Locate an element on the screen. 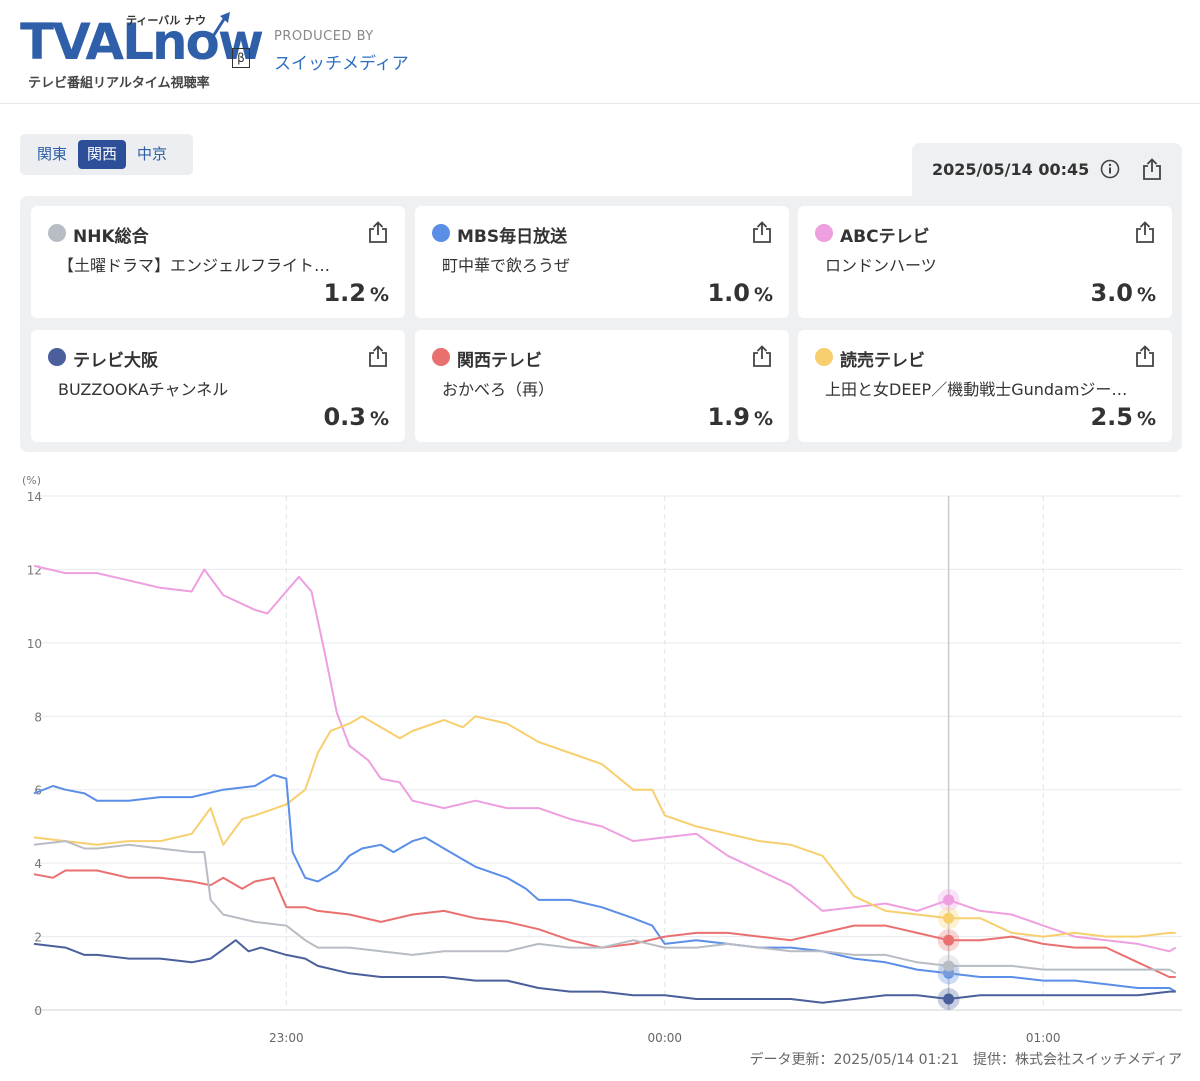 The height and width of the screenshot is (1081, 1200). produced-by-label: PRODUCED BY is located at coordinates (324, 36).